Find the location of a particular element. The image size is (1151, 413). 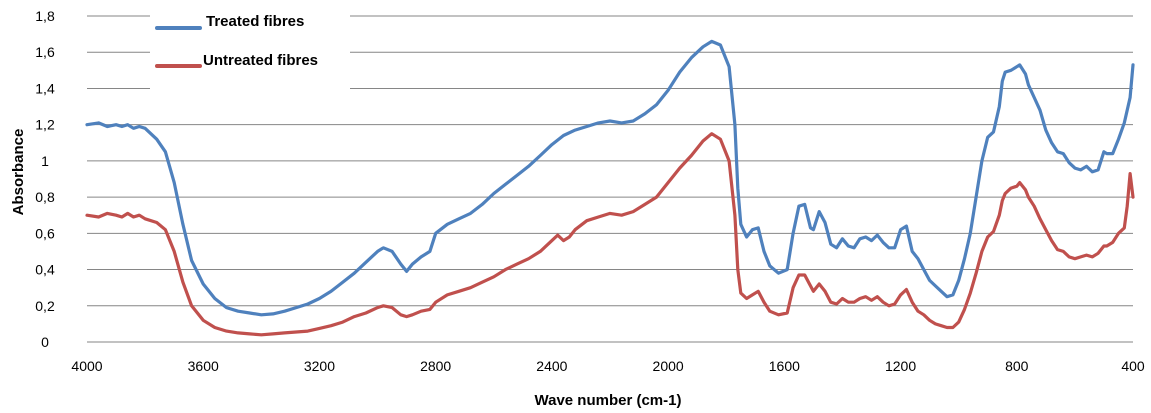

x-tick-label: 3200 is located at coordinates (319, 366).